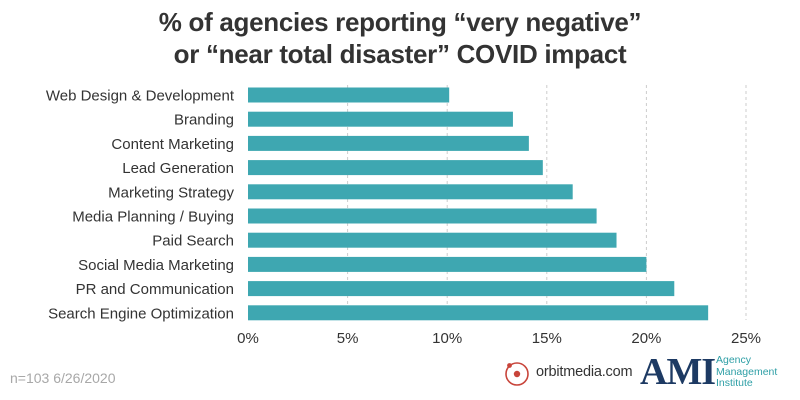 This screenshot has width=800, height=400. What do you see at coordinates (584, 372) in the screenshot?
I see `orbitmedia-logo-text: orbitmedia.com` at bounding box center [584, 372].